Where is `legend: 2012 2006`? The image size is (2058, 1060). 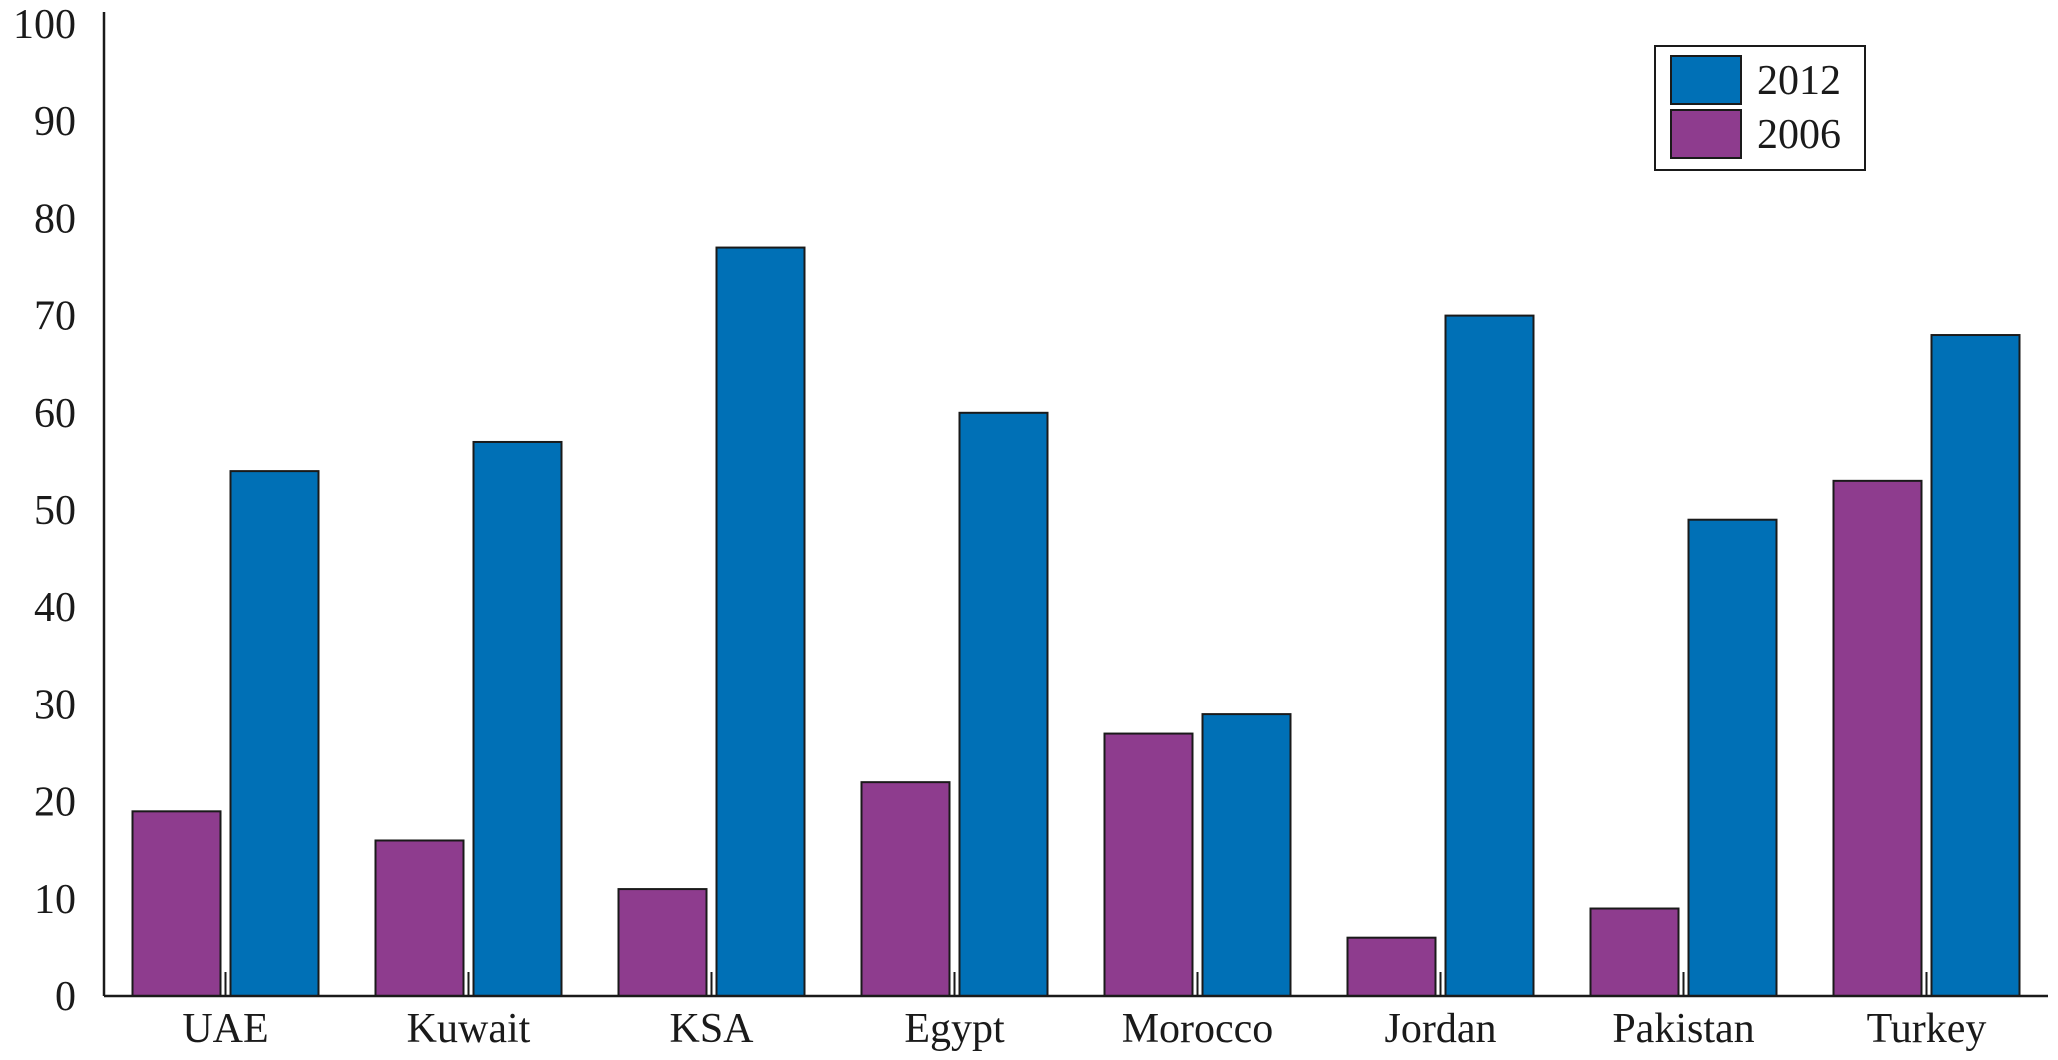 legend: 2012 2006 is located at coordinates (1760, 108).